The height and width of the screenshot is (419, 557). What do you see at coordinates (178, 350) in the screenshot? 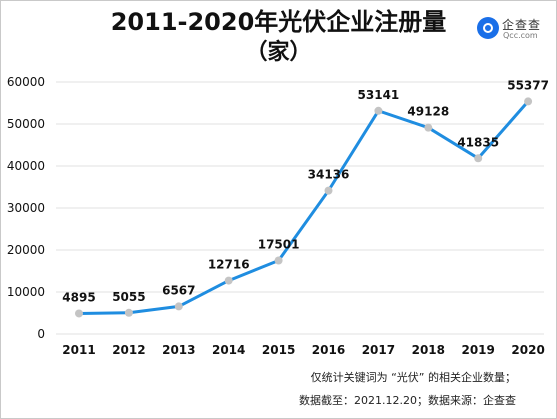
I see `x-tick-label: 2013` at bounding box center [178, 350].